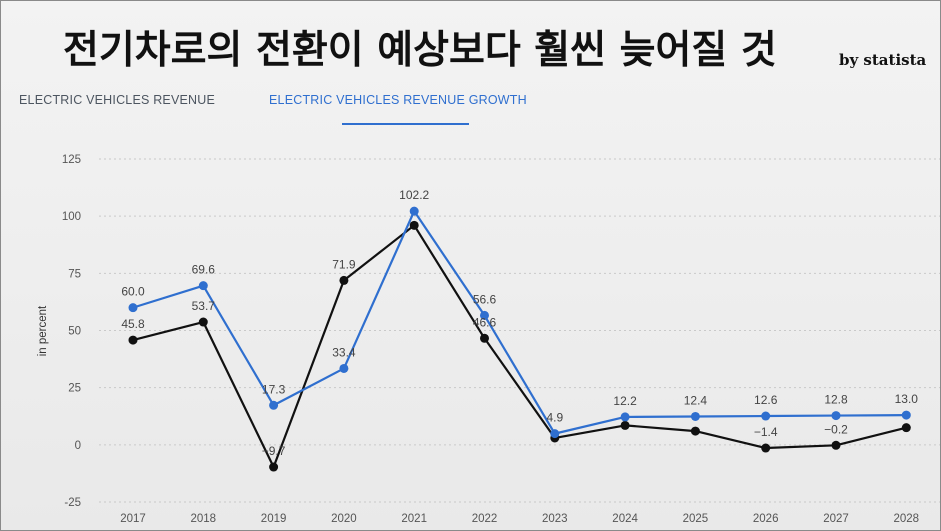 The image size is (941, 531). I want to click on x-tick-label: 2019, so click(274, 519).